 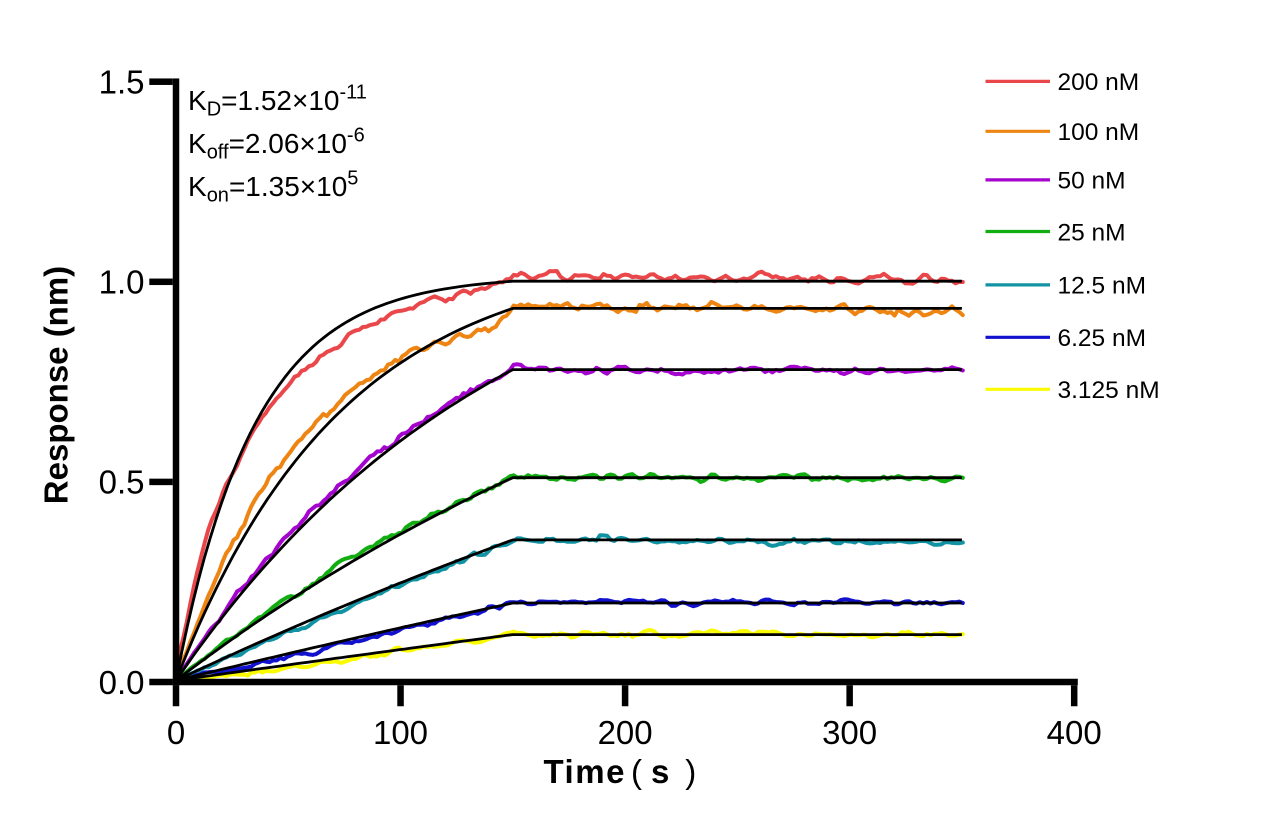 I want to click on svg-text: 50 nM, so click(x=1092, y=181).